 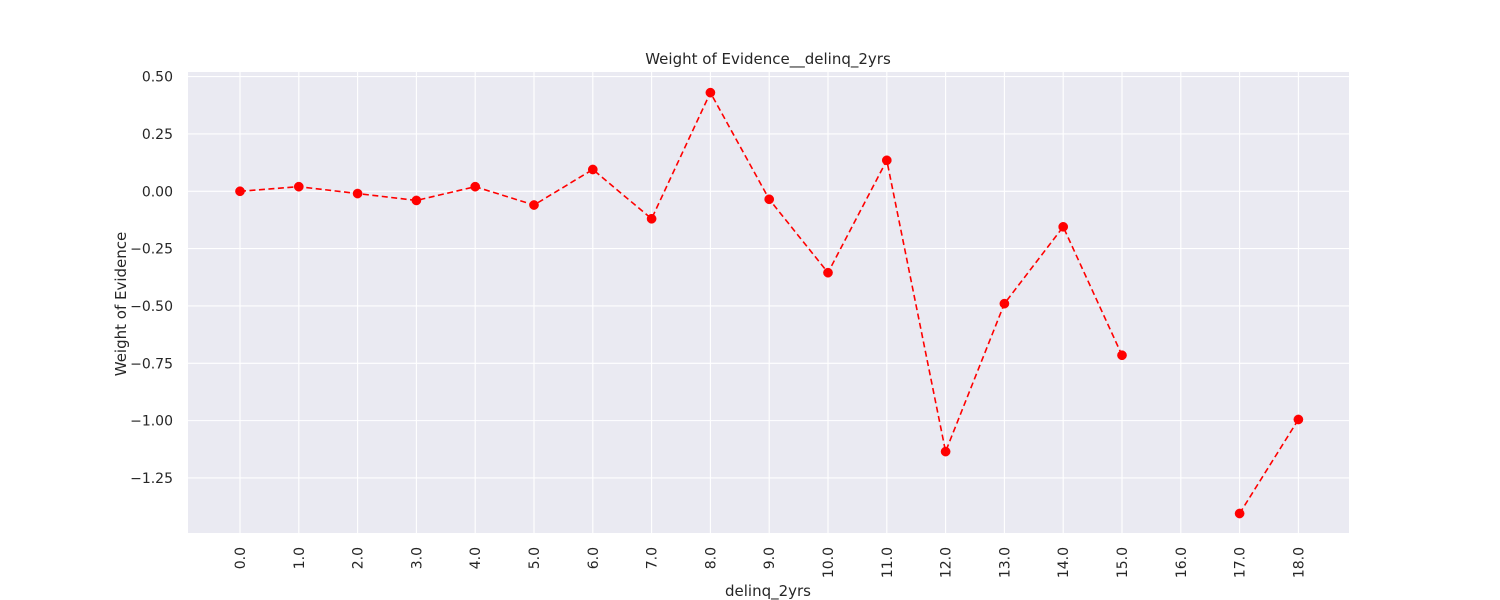 I want to click on y-tick-label: 0.00, so click(x=157, y=192).